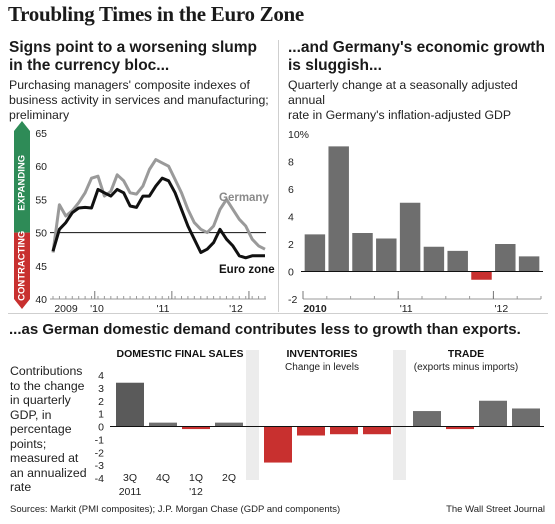  I want to click on contracting-label: CONTRACTING, so click(22, 266).